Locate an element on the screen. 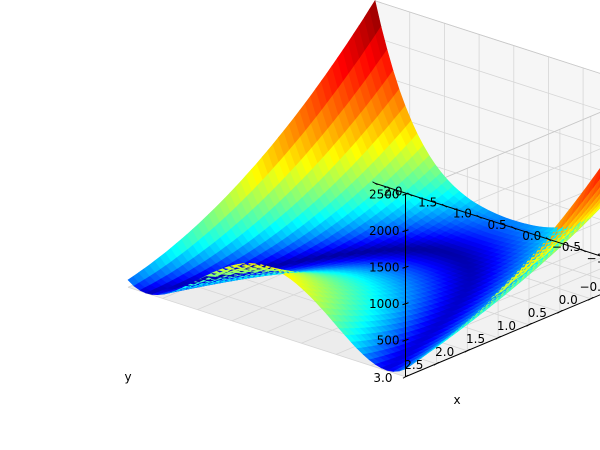  y-tick-label: 1.0 is located at coordinates (506, 326).